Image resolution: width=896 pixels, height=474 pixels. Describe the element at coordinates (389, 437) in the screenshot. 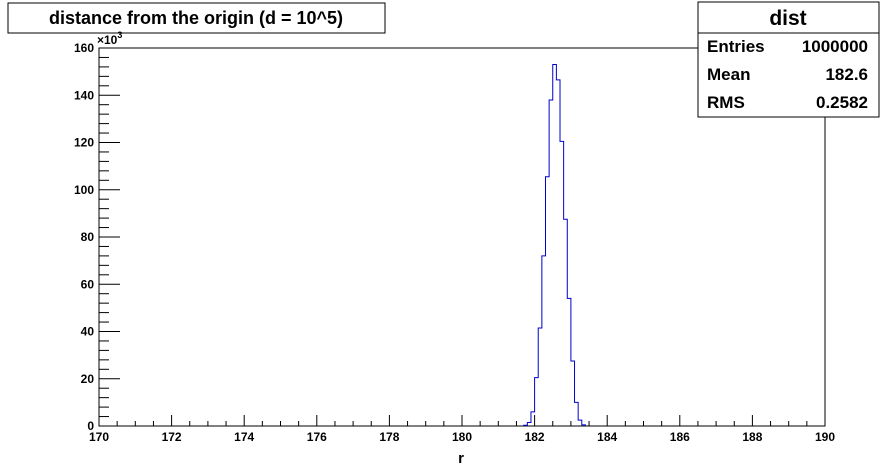

I see `x-tick-label: 178` at that location.